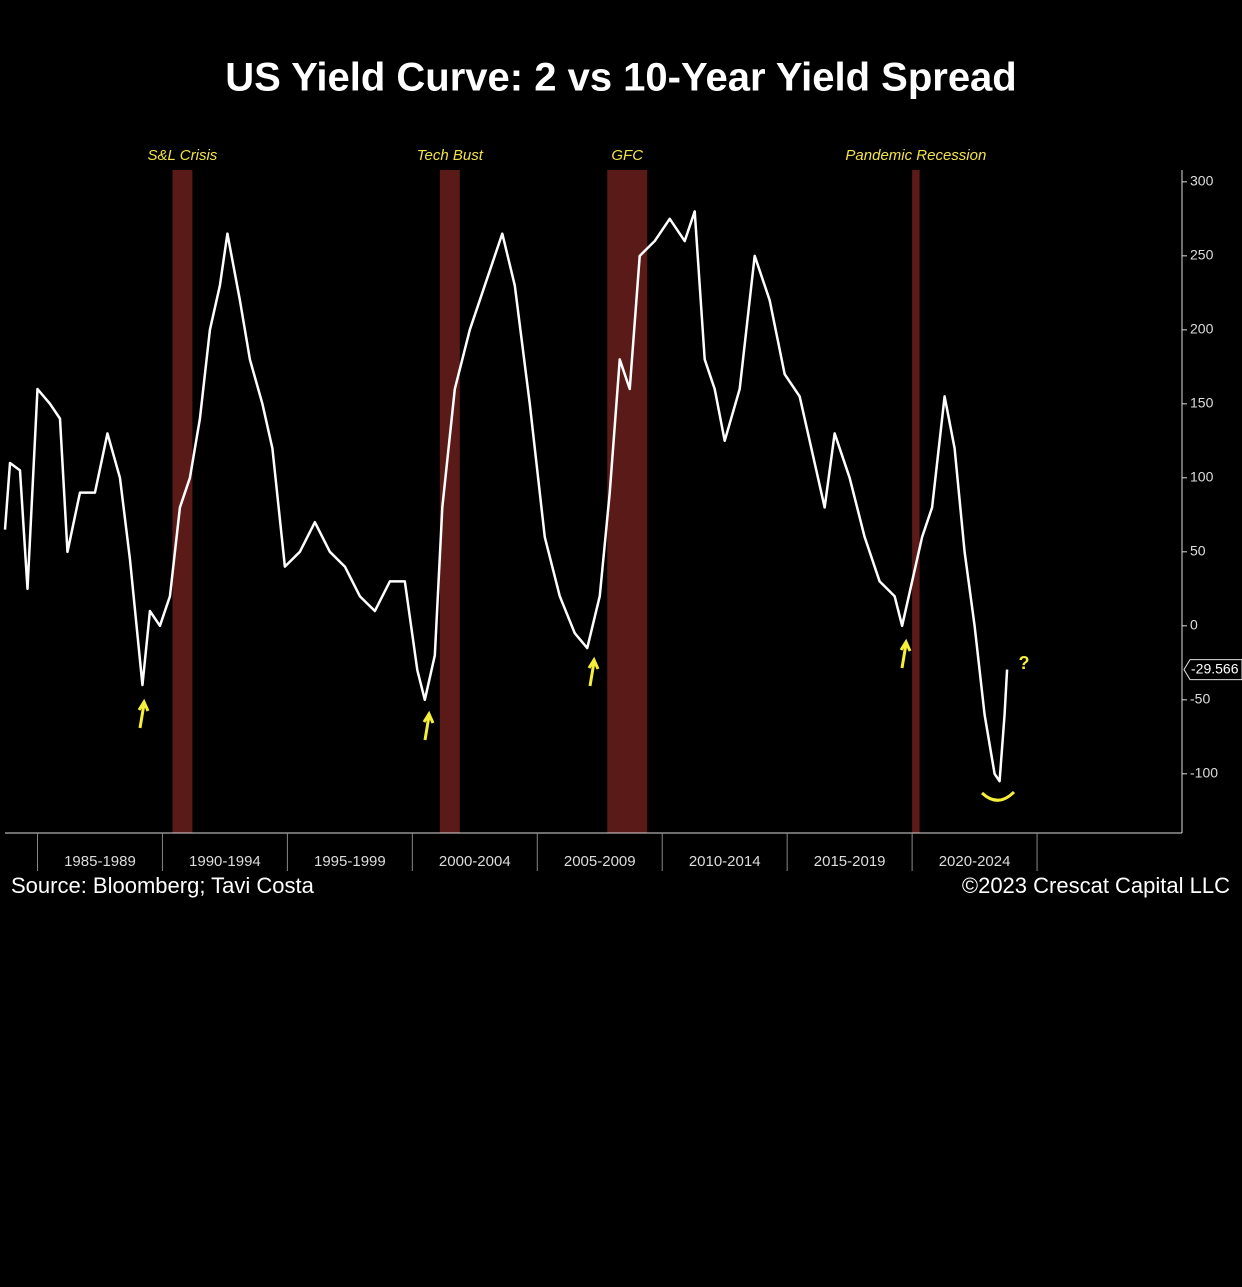 Image resolution: width=1242 pixels, height=1287 pixels. I want to click on smile, so click(998, 796).